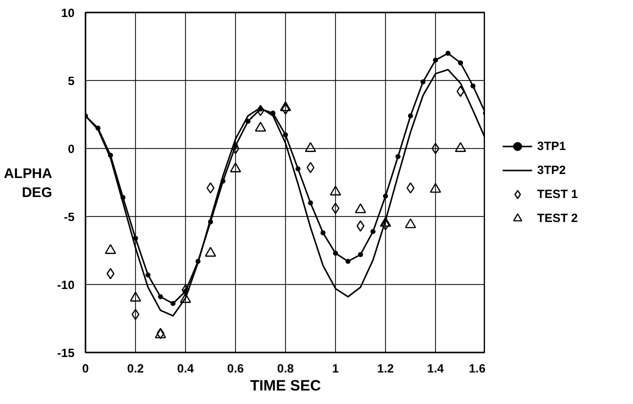  What do you see at coordinates (336, 369) in the screenshot?
I see `x-tick-label: 1` at bounding box center [336, 369].